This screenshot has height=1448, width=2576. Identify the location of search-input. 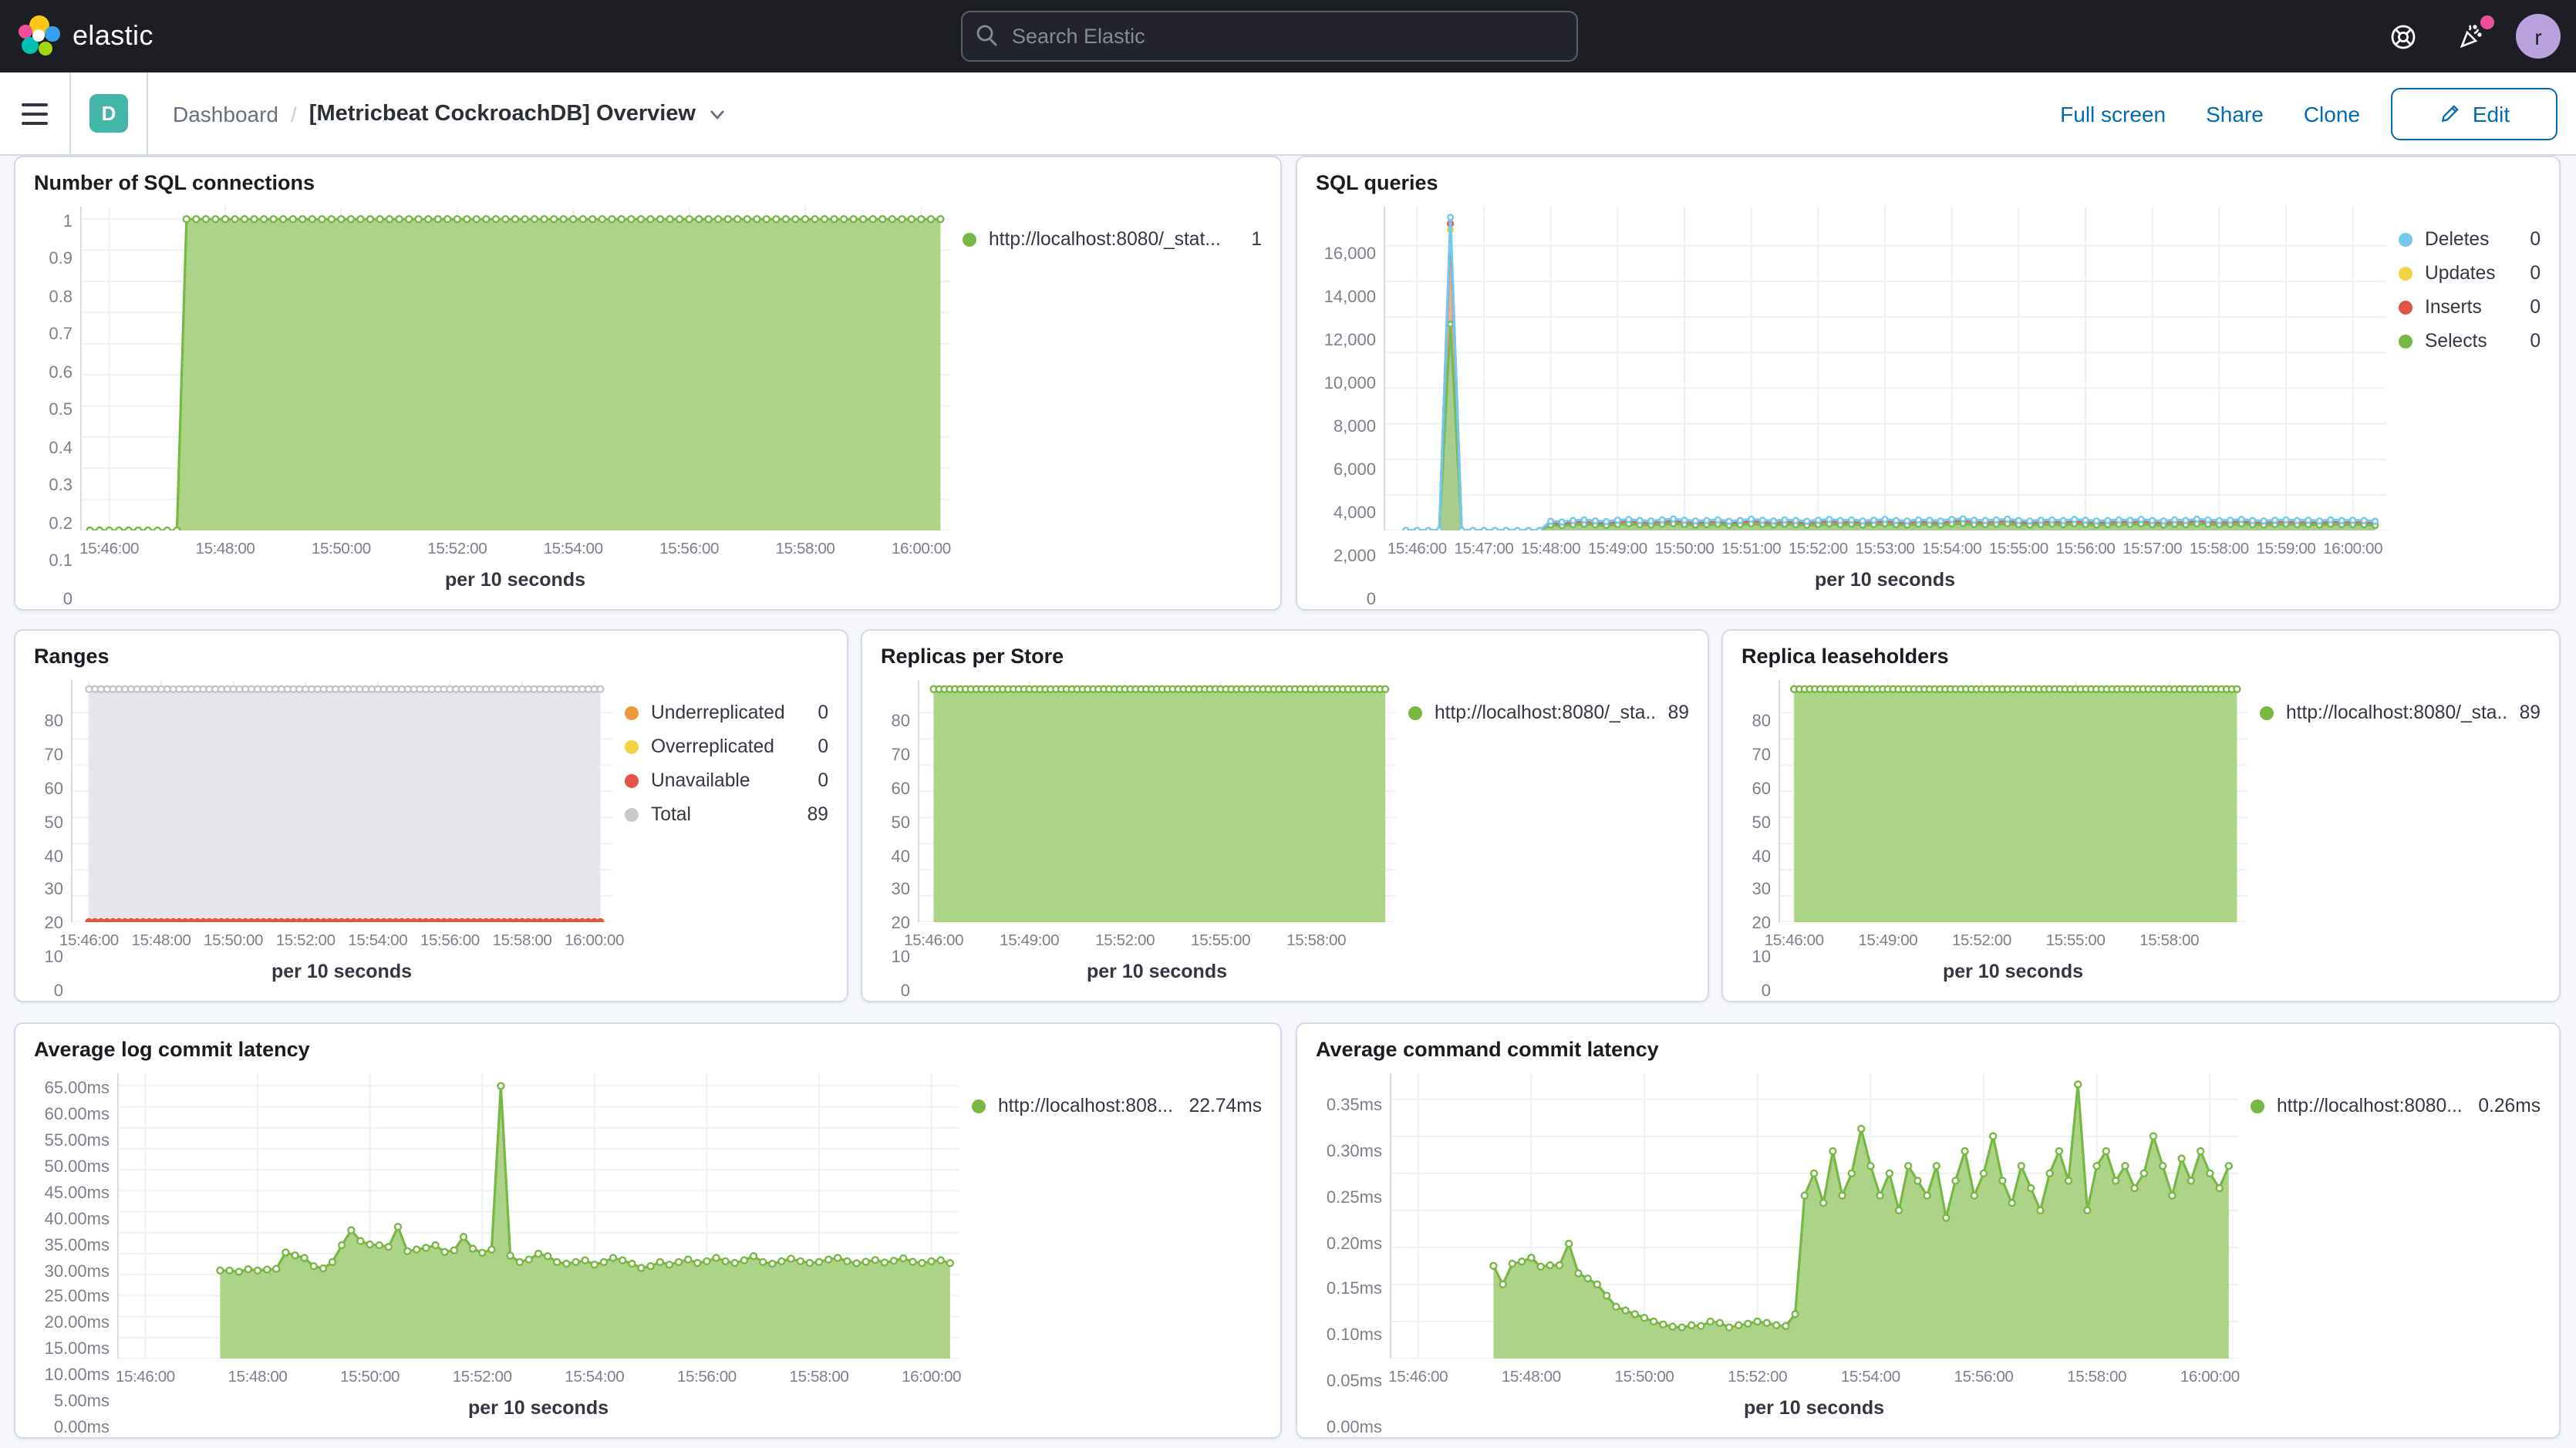
(1269, 36).